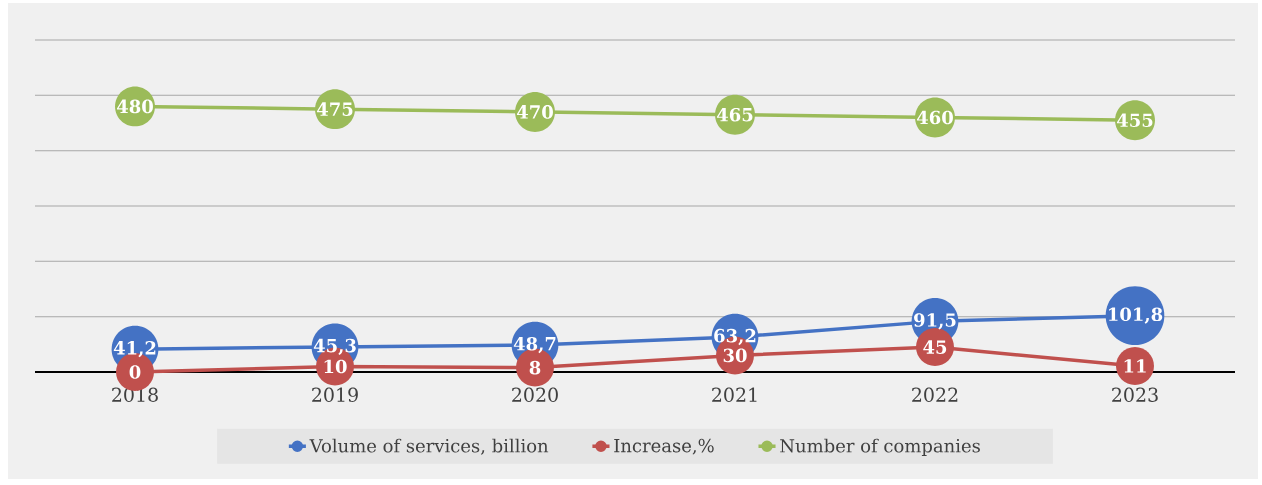 The width and height of the screenshot is (1262, 485). What do you see at coordinates (134, 349) in the screenshot?
I see `data-label: 41,2` at bounding box center [134, 349].